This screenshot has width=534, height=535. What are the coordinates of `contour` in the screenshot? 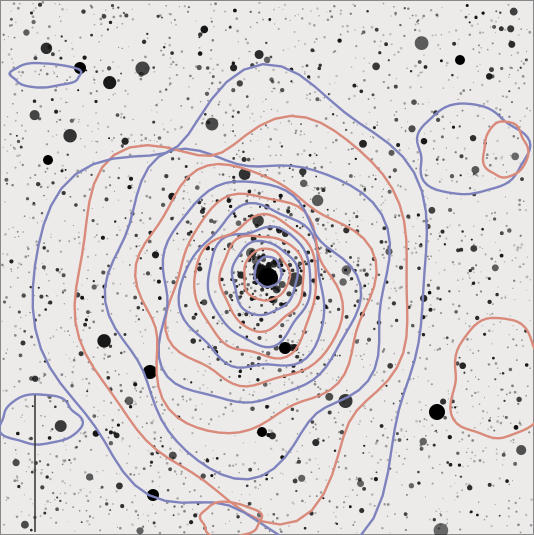 It's located at (42, 419).